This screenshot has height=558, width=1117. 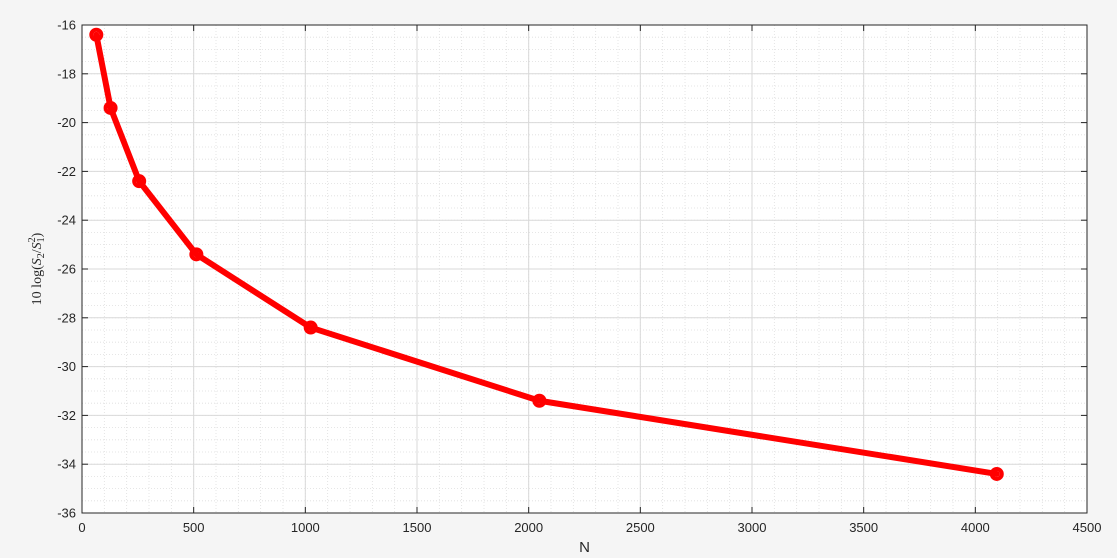 I want to click on x-tick-label: 1500, so click(x=417, y=527).